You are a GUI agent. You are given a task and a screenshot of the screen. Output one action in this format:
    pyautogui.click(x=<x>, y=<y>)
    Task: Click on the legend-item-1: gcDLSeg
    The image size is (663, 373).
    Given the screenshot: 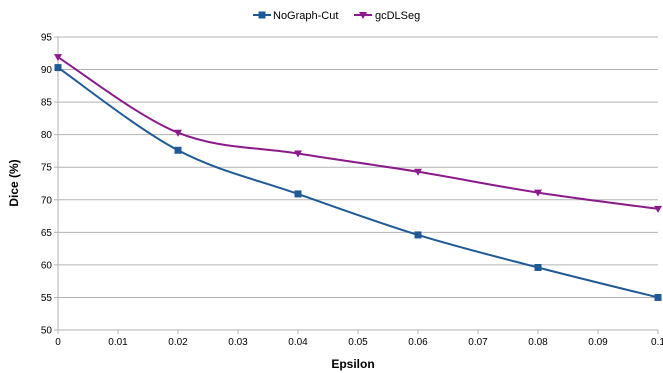 What is the action you would take?
    pyautogui.click(x=387, y=16)
    